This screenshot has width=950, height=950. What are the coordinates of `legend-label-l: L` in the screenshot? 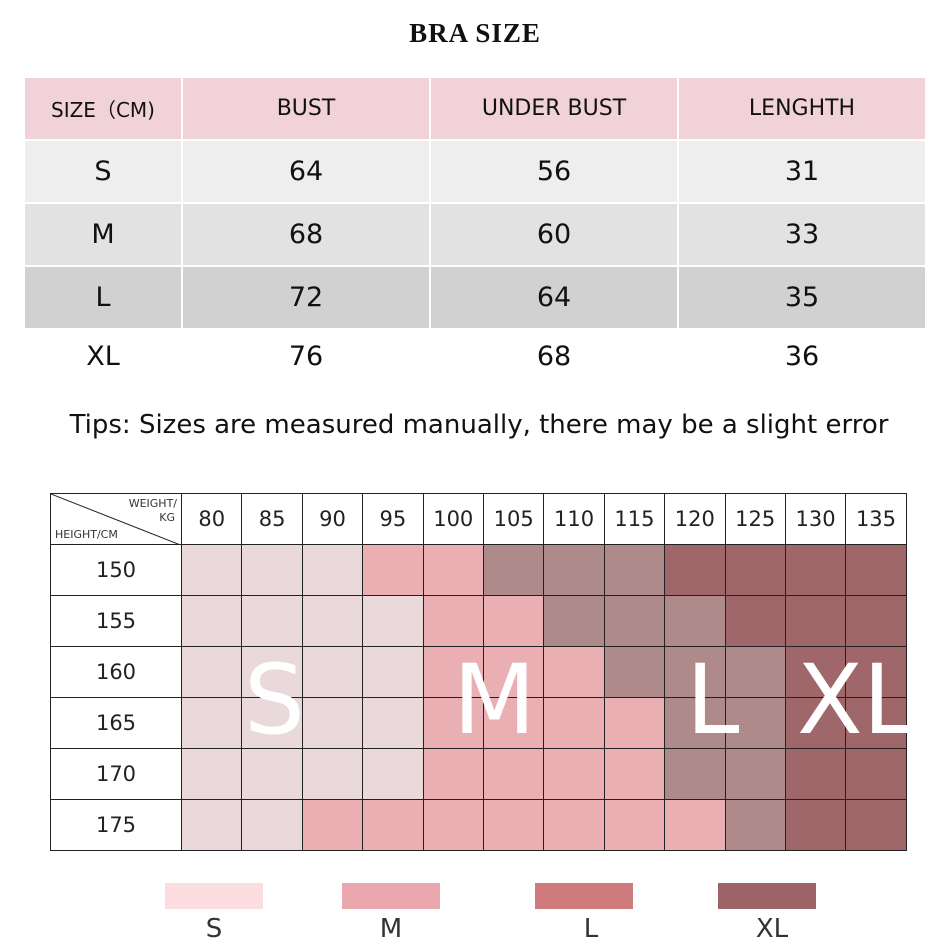 It's located at (591, 929).